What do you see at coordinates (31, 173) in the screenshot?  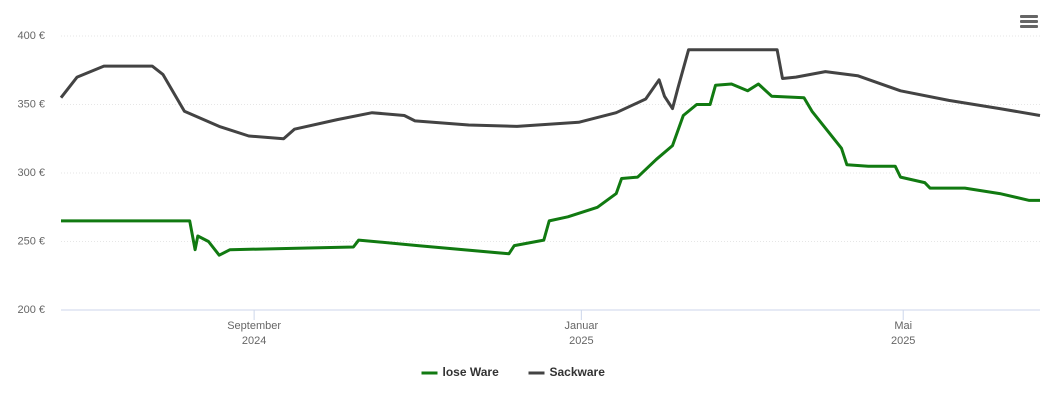 I see `y-tick-label: 300 €` at bounding box center [31, 173].